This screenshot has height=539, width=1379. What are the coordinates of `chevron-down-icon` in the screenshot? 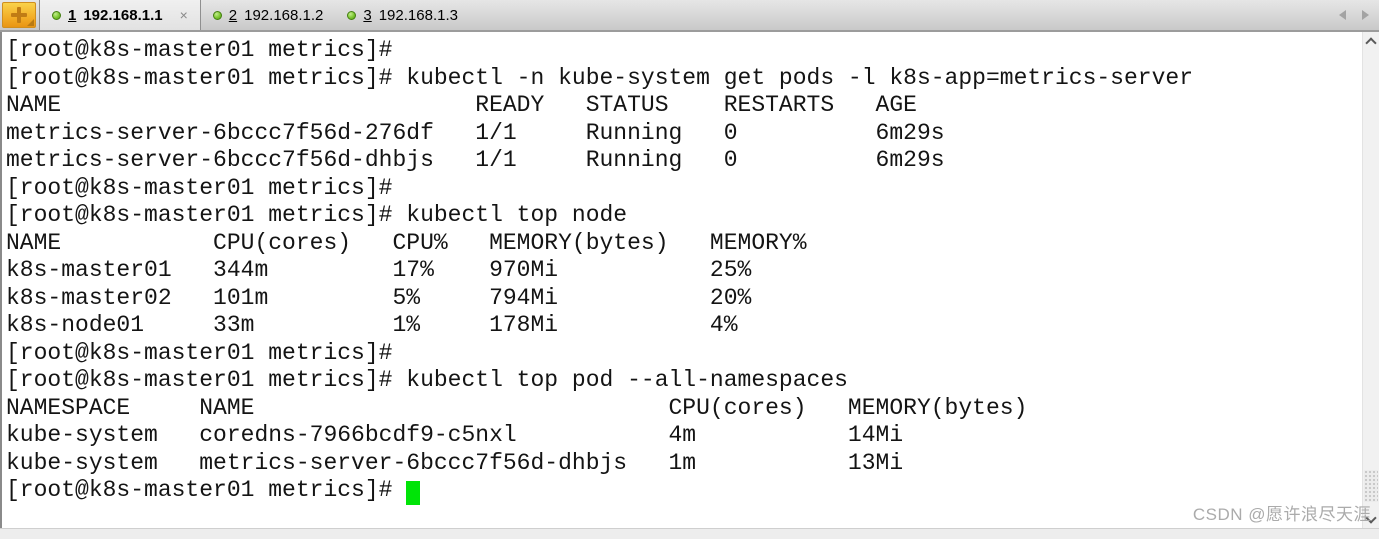 It's located at (1371, 518).